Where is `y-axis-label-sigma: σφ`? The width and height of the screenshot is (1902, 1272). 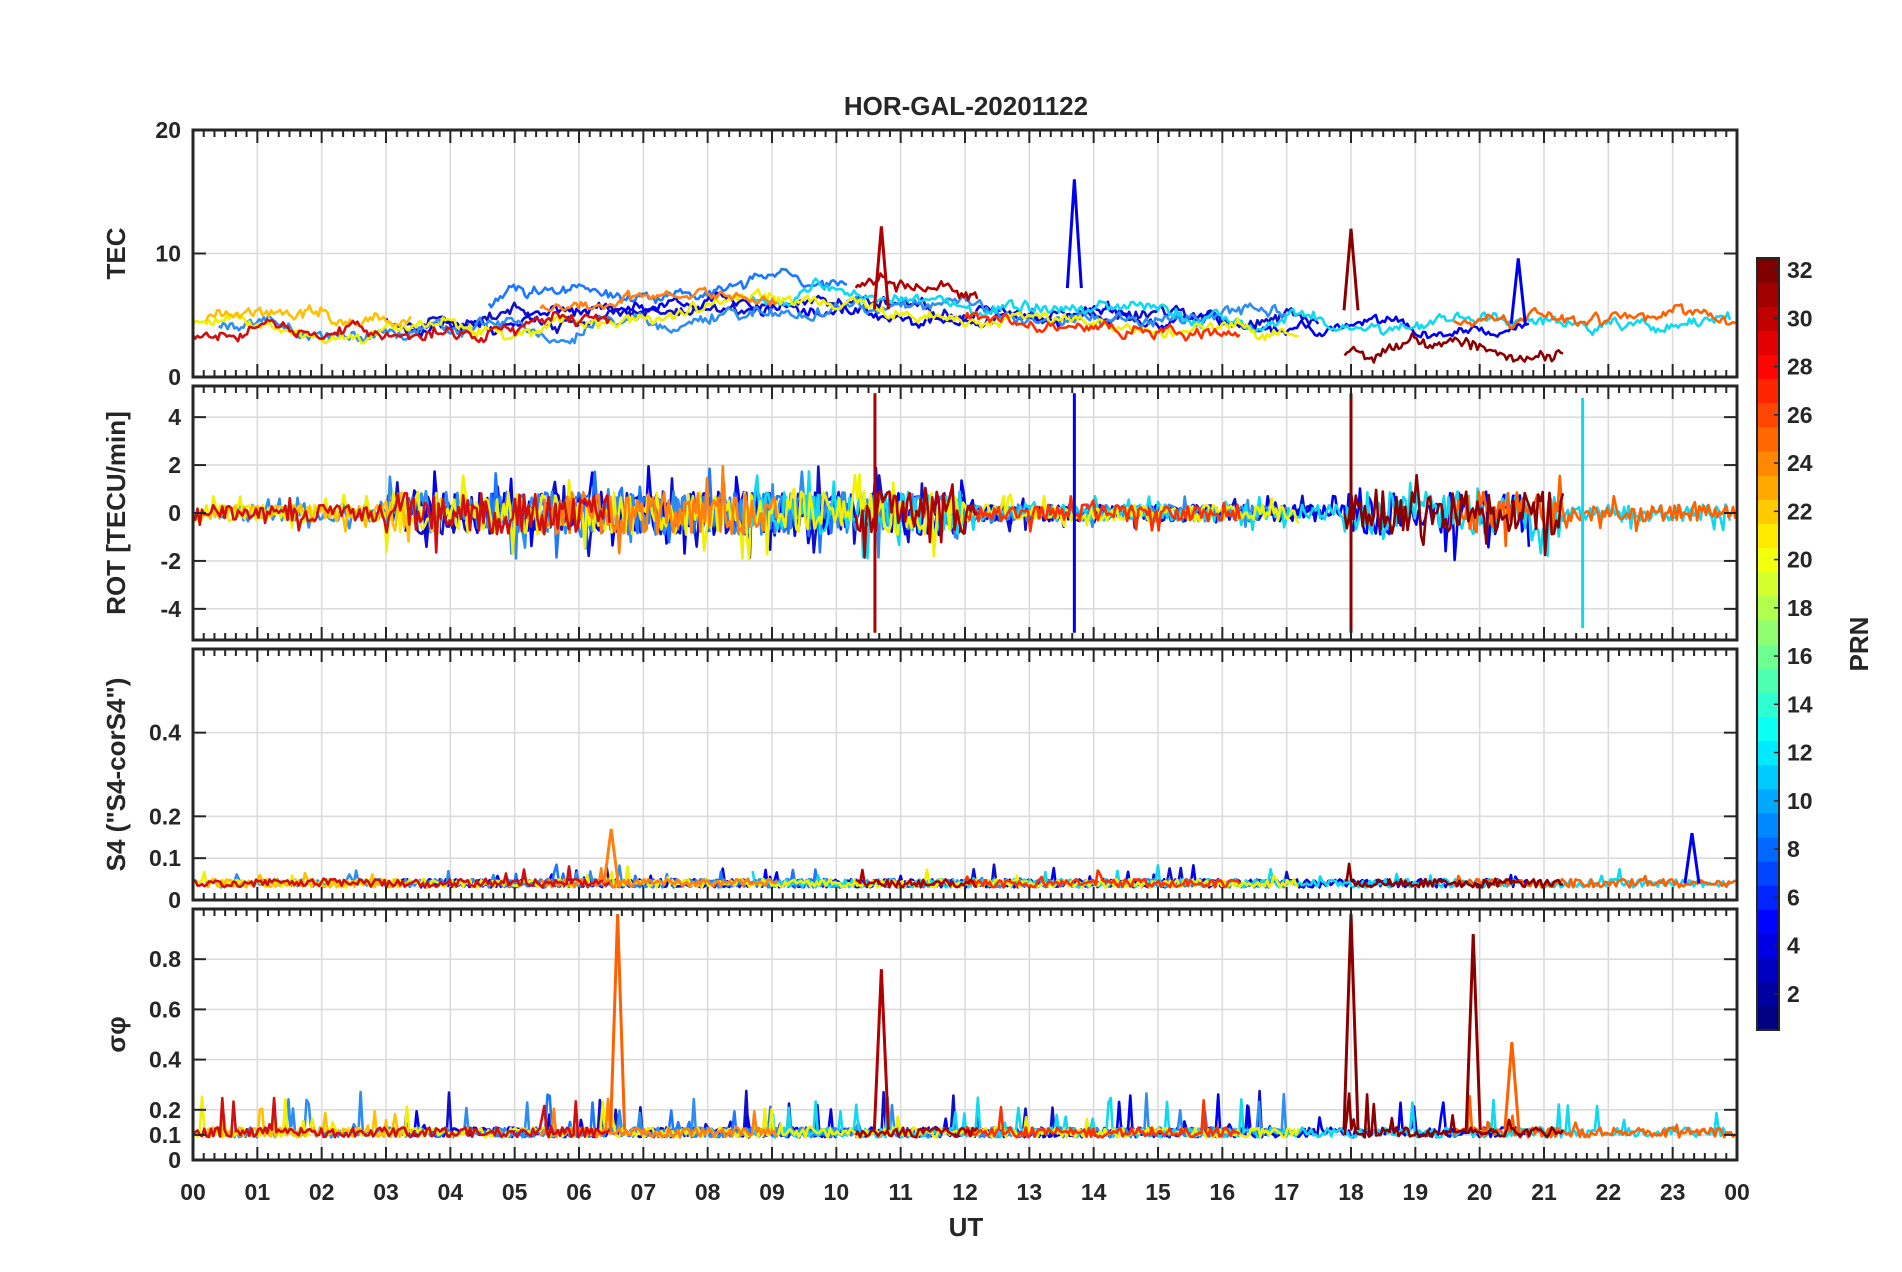 y-axis-label-sigma: σφ is located at coordinates (116, 1034).